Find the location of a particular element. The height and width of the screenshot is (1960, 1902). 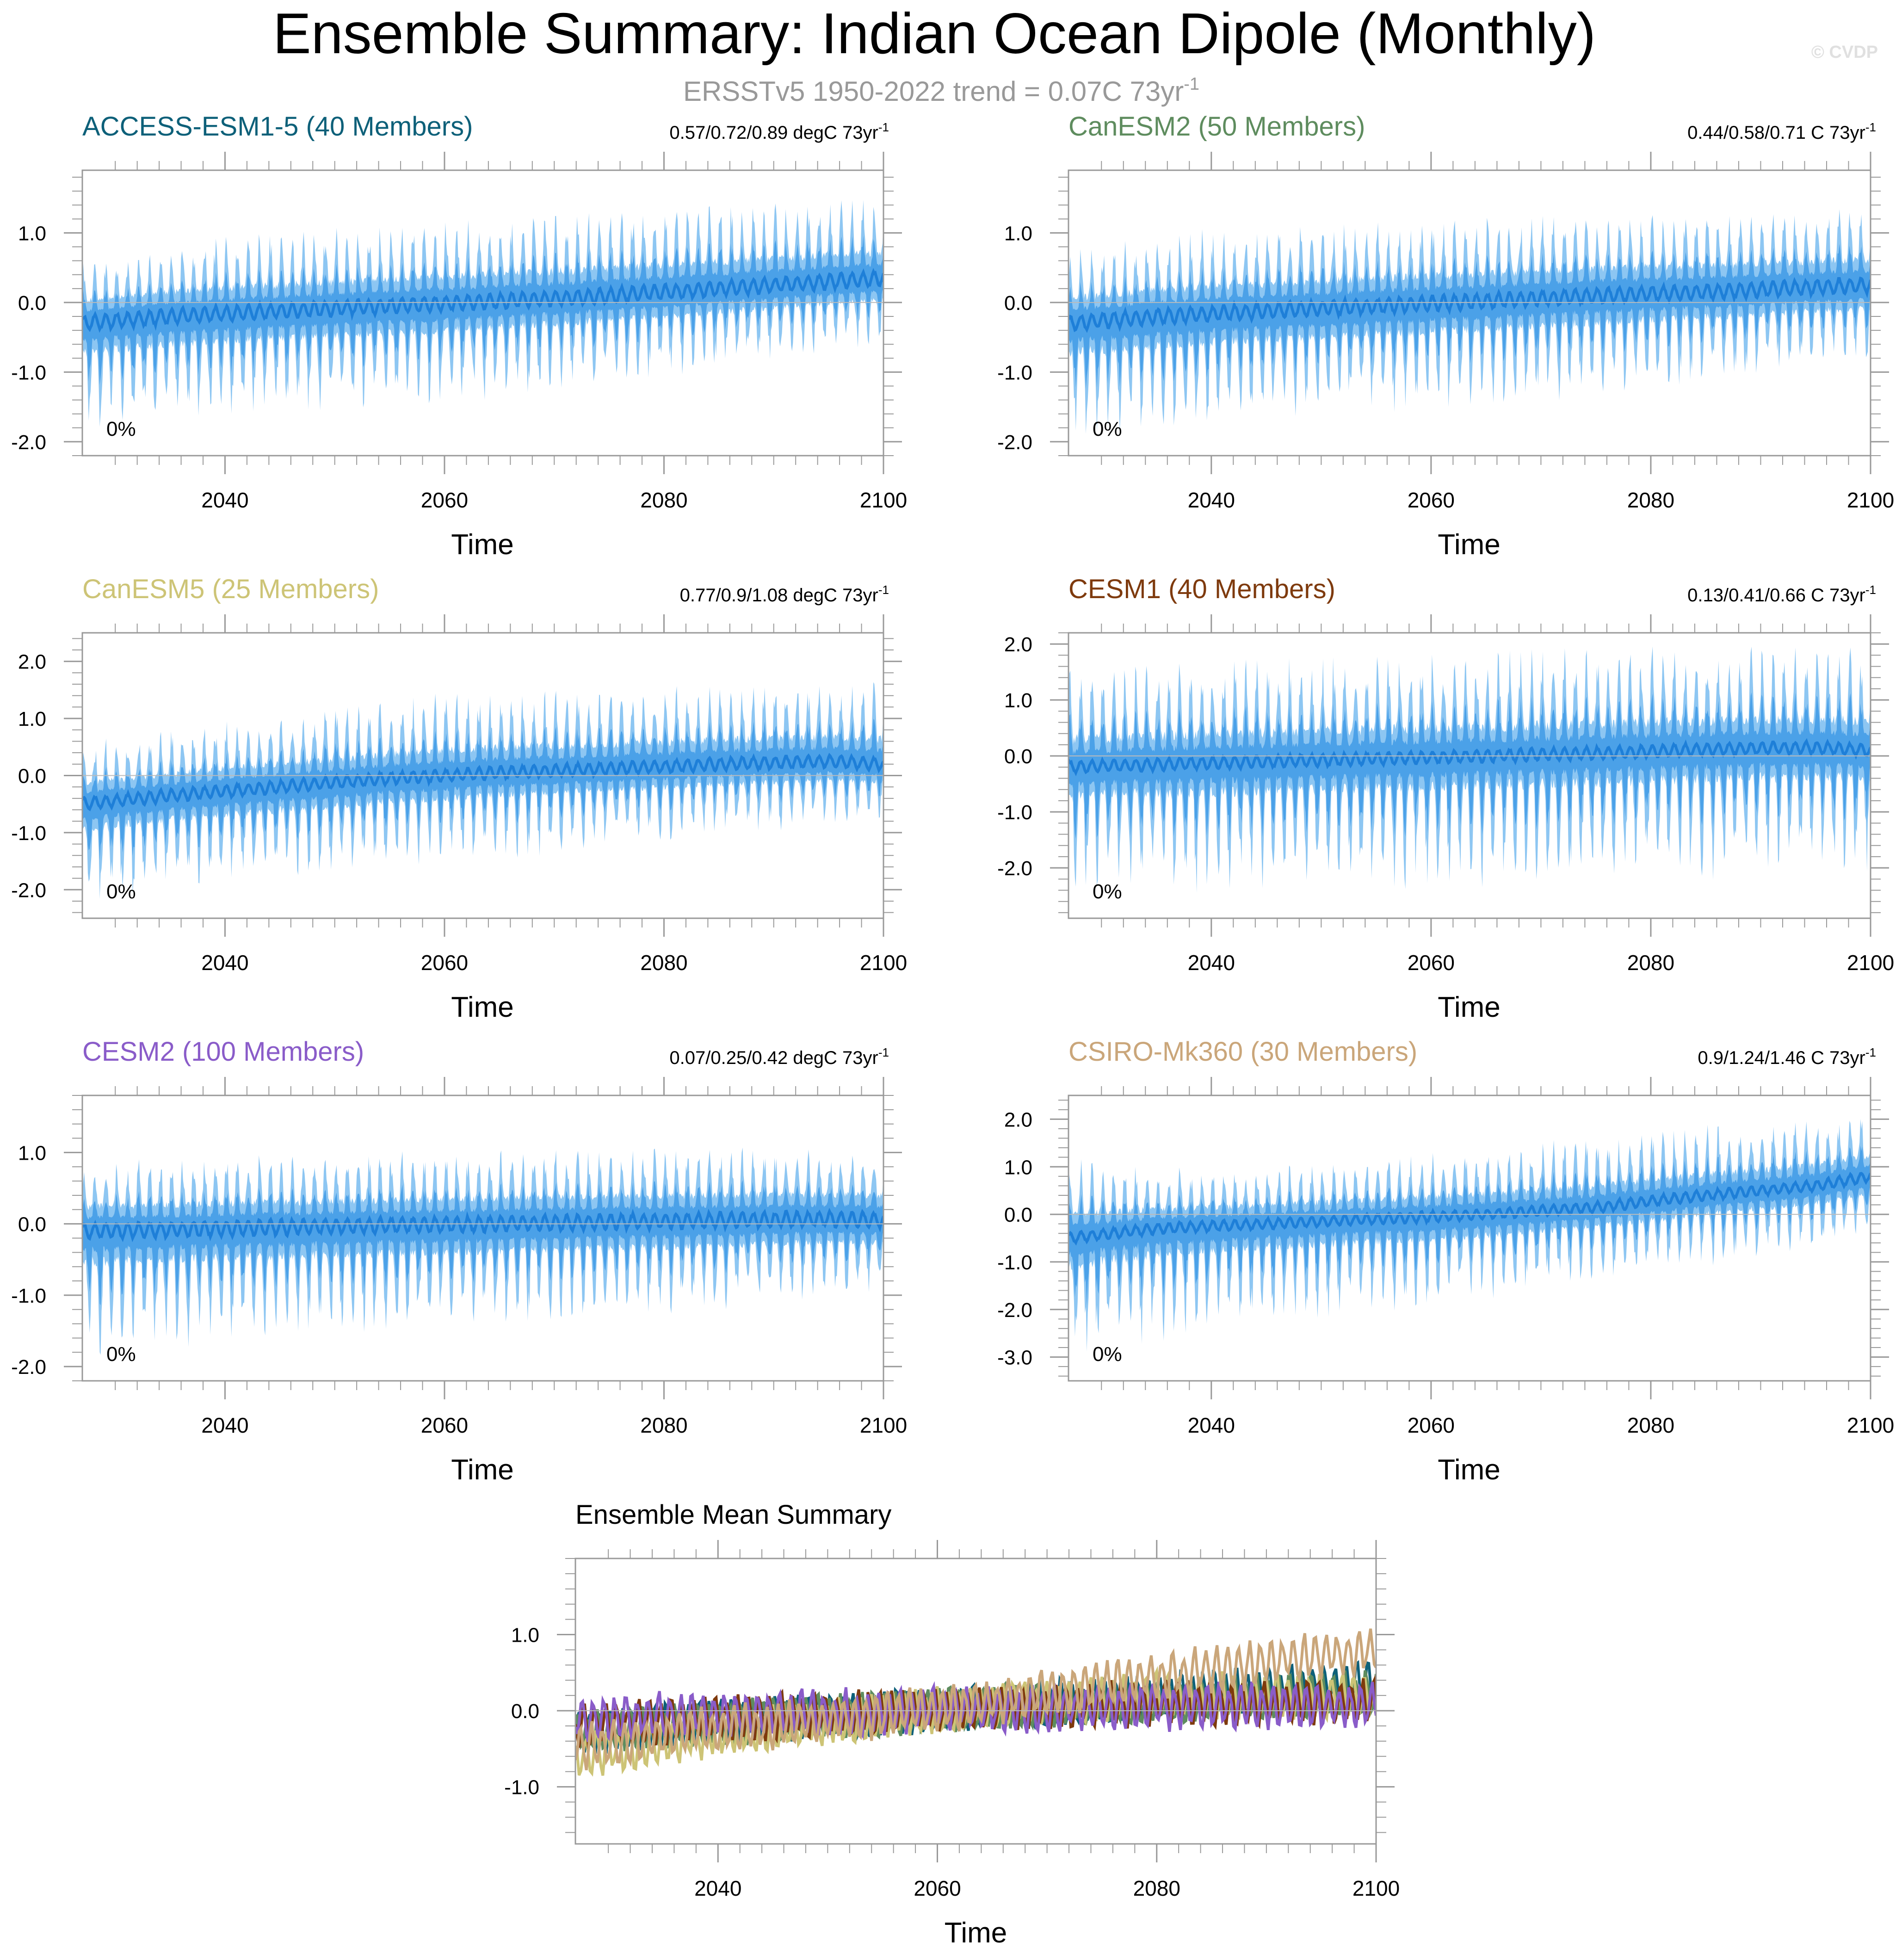

panel-title: ACCESS-ESM1-5 (40 Members) is located at coordinates (277, 126).